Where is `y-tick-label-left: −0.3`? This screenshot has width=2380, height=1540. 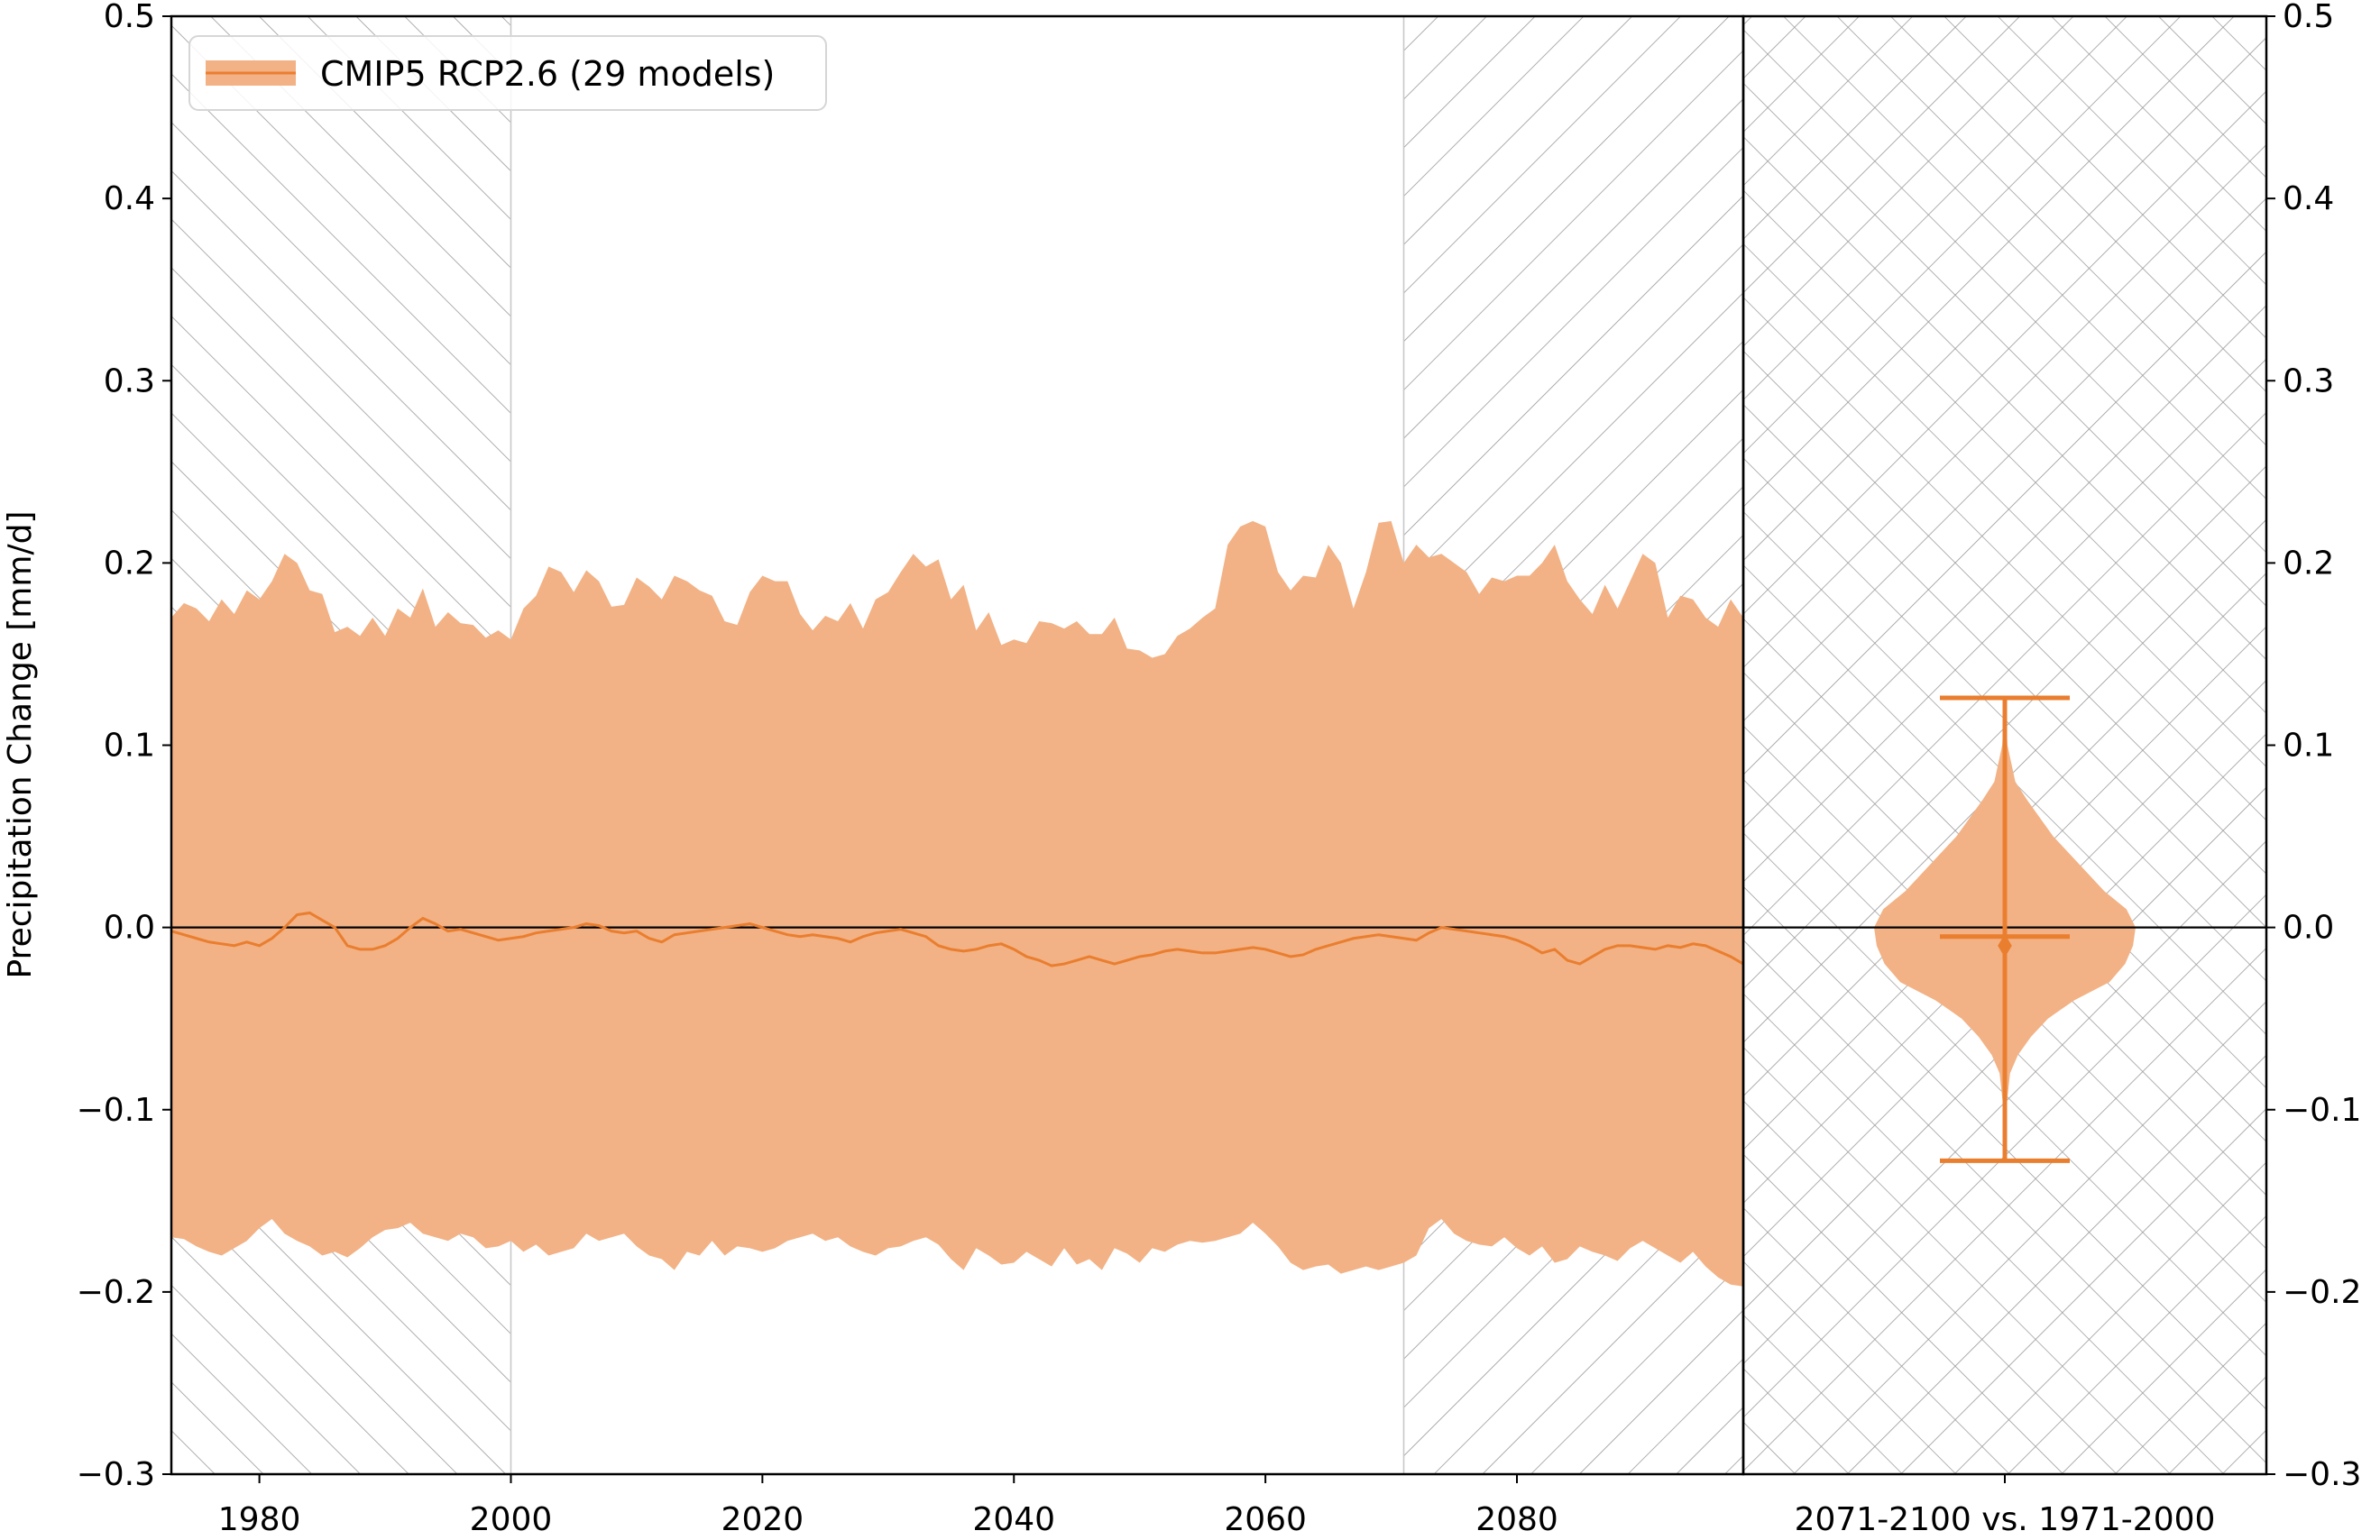
y-tick-label-left: −0.3 is located at coordinates (116, 1475).